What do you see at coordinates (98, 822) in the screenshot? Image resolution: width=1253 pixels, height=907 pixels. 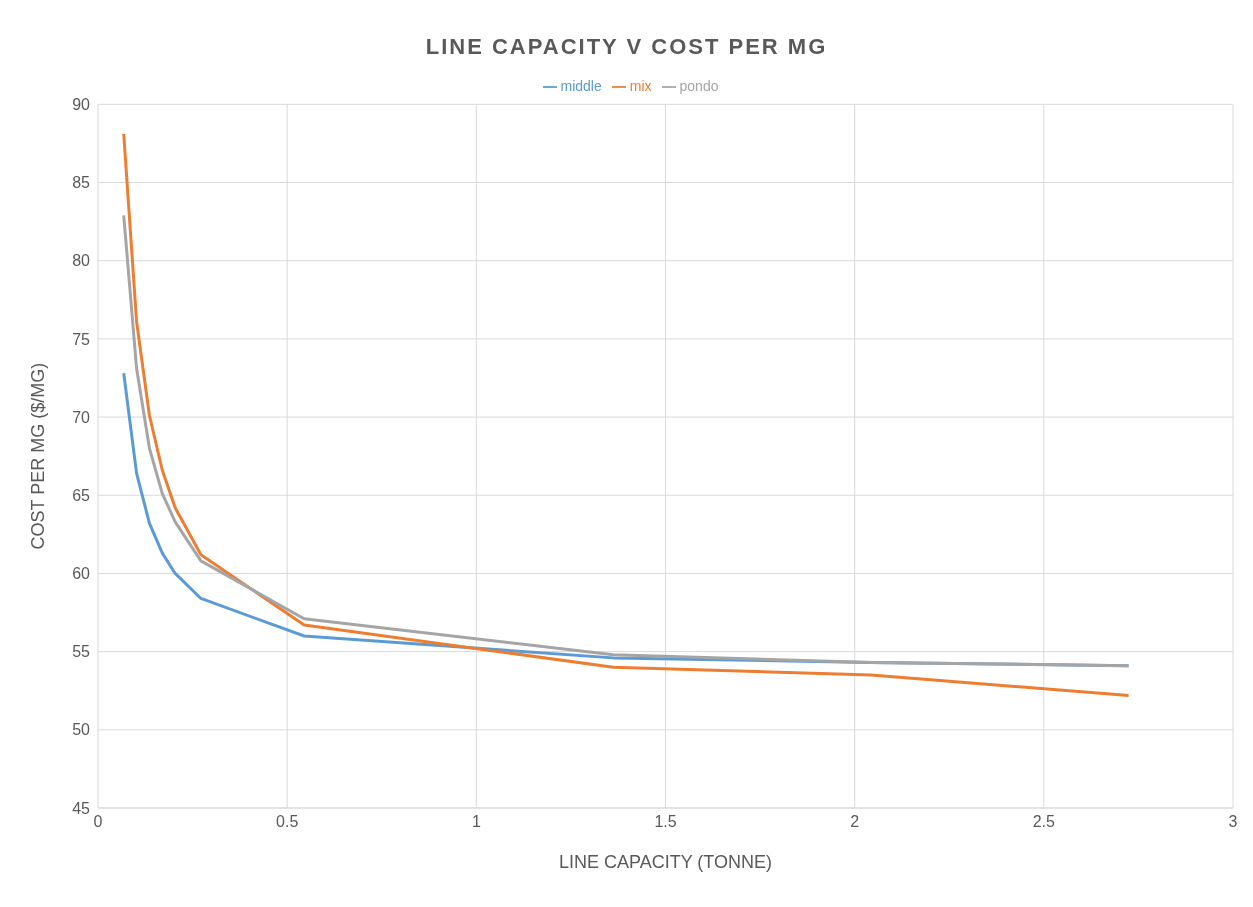 I see `x-tick-label: 0` at bounding box center [98, 822].